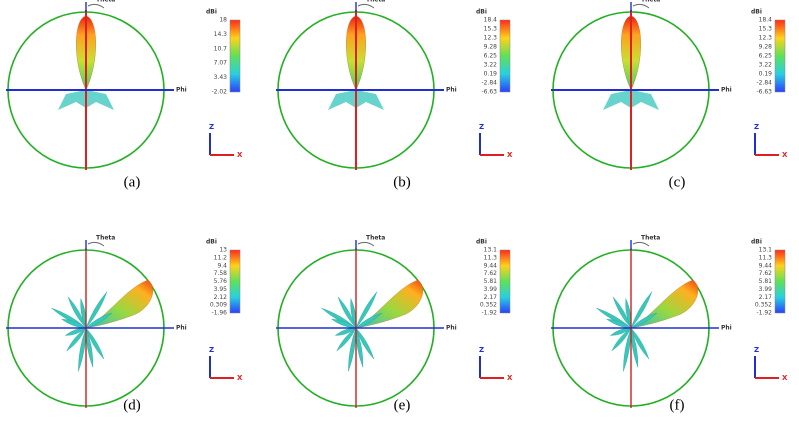 The image size is (799, 423). I want to click on colorbar-label: 7.58, so click(221, 273).